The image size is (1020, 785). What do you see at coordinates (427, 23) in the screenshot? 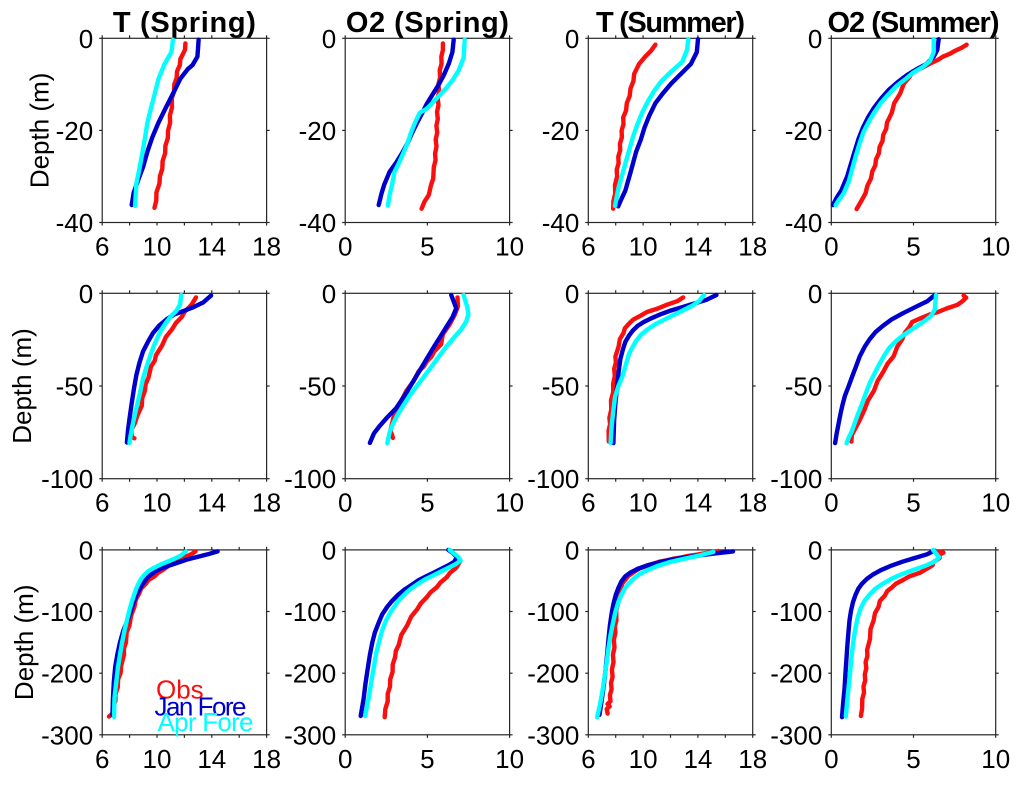
I see `svg-text: O2 (Spring)` at bounding box center [427, 23].